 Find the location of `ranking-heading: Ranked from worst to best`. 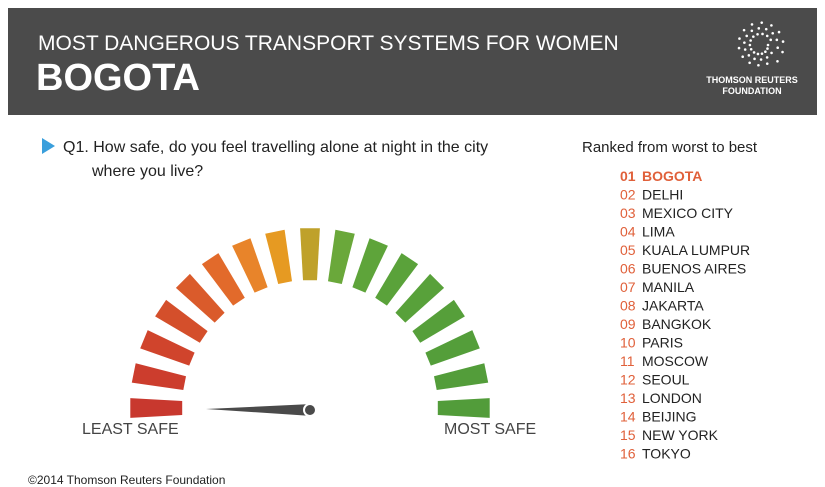

ranking-heading: Ranked from worst to best is located at coordinates (670, 147).